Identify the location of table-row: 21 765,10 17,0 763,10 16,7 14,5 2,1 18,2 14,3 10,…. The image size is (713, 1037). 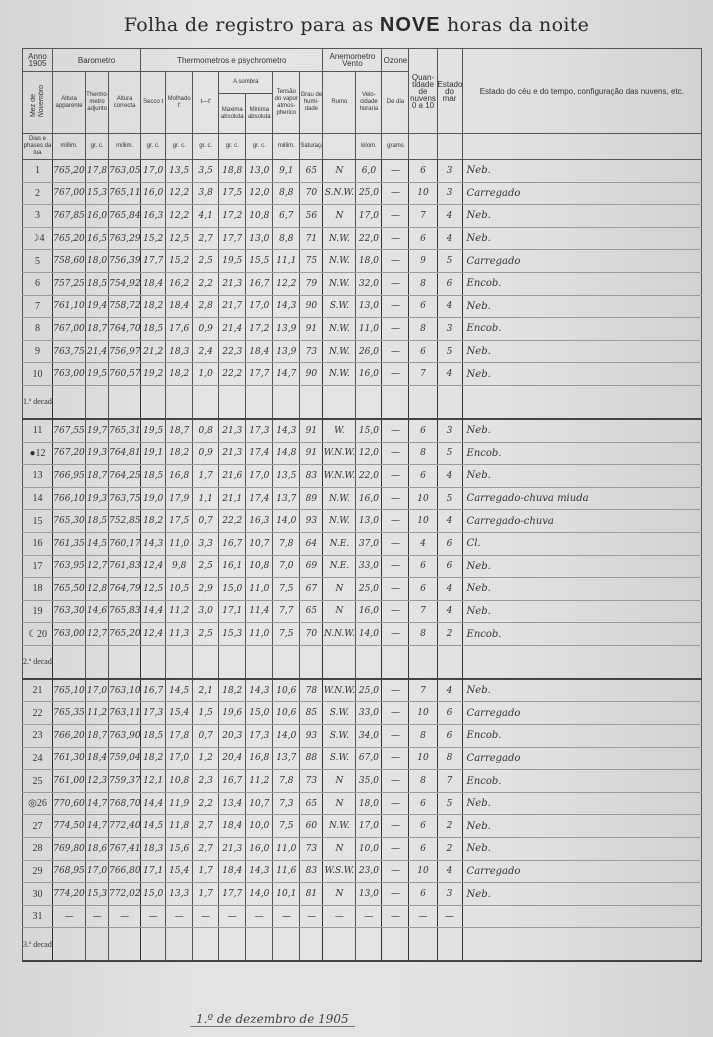
(362, 690).